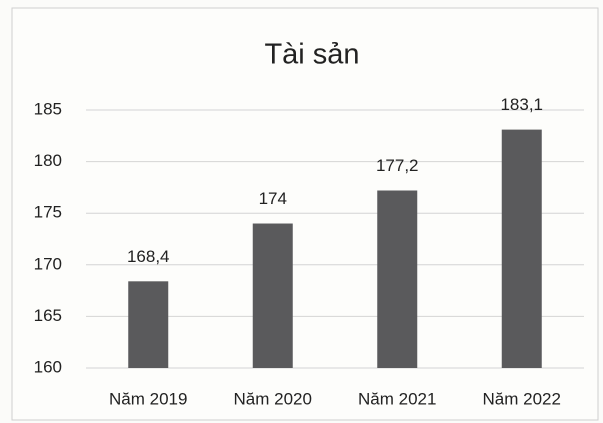 This screenshot has width=603, height=423. I want to click on data-label: 183,1, so click(521, 104).